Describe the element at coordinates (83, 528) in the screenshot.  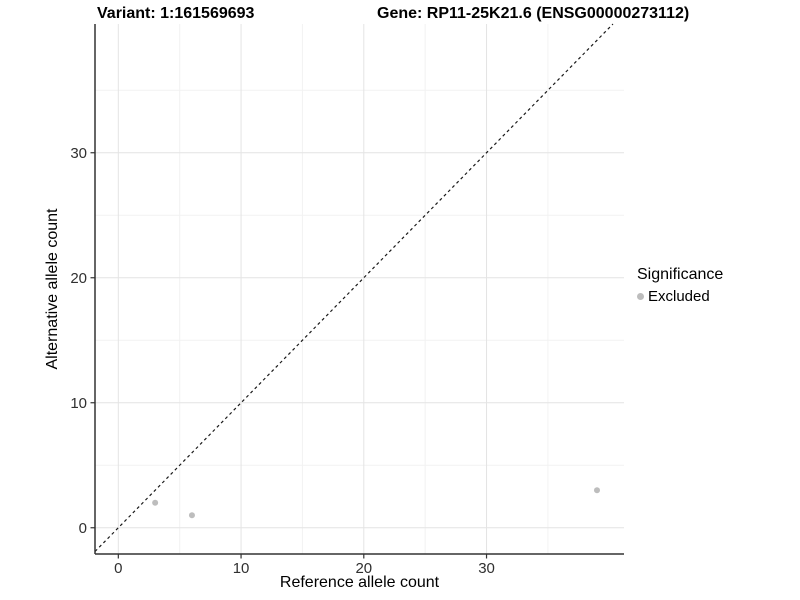
I see `y-tick-label: 0` at that location.